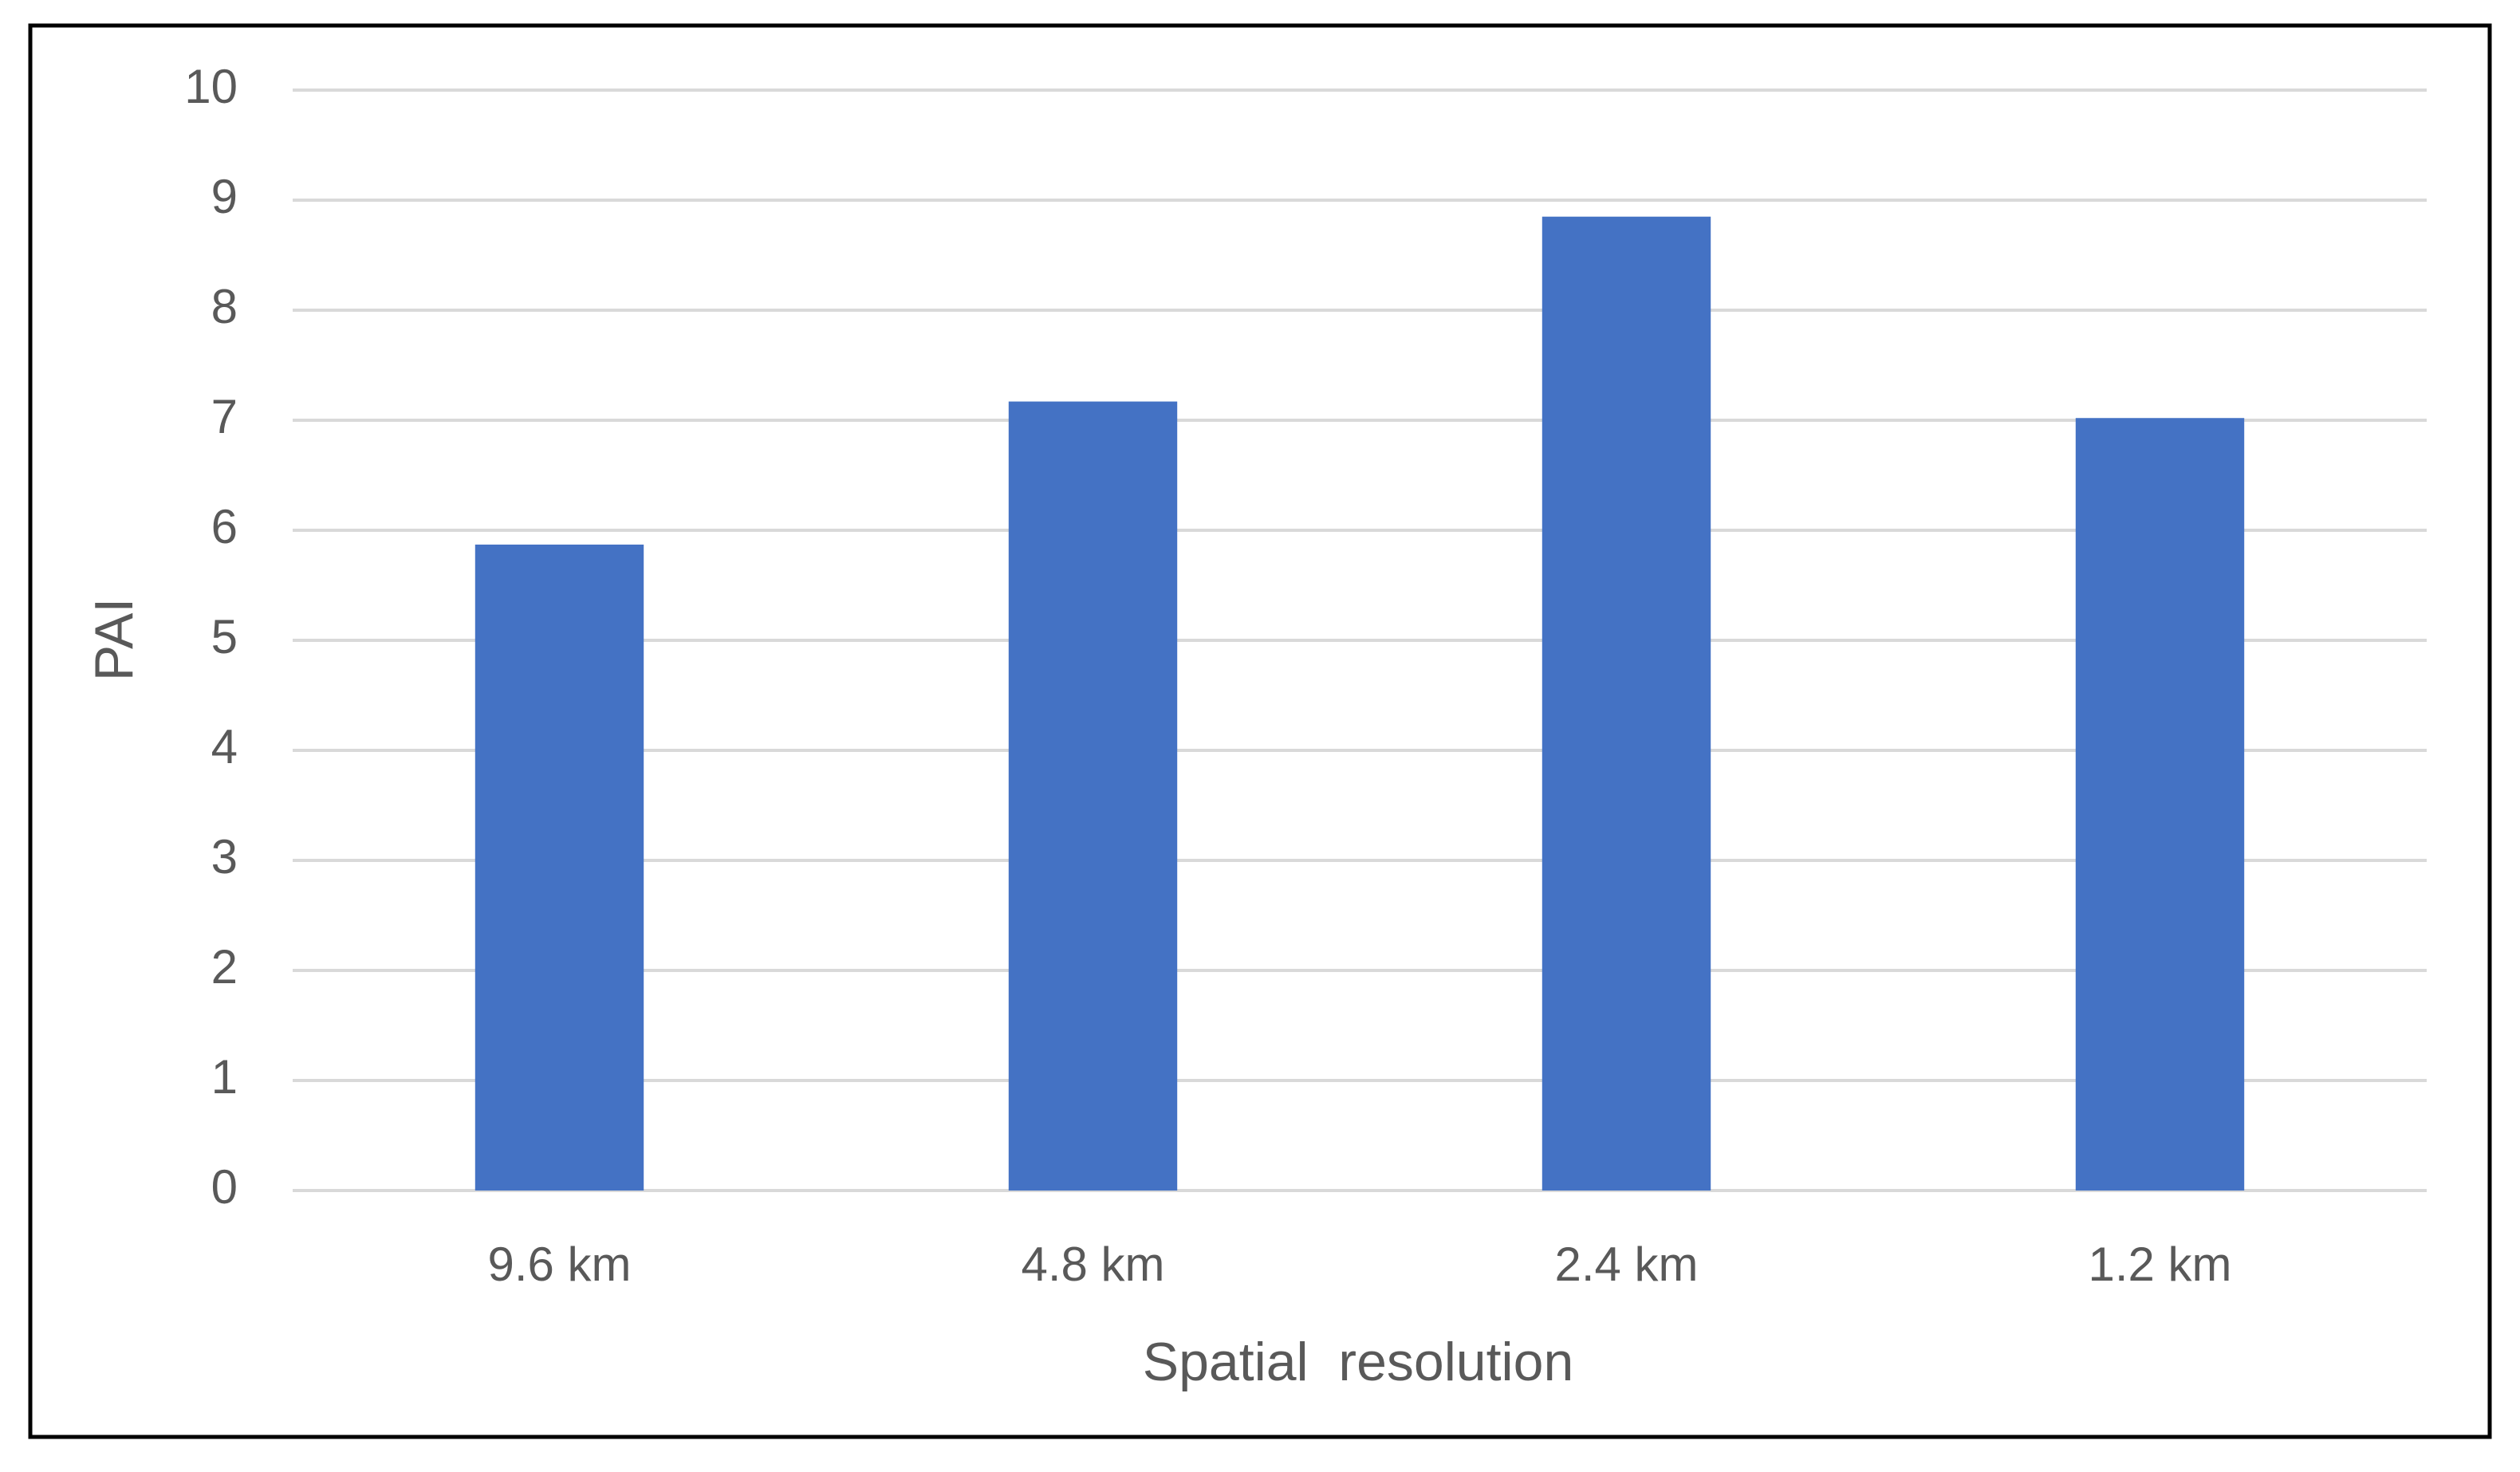 The width and height of the screenshot is (2520, 1472). I want to click on x-axis-title: Spatial resolution, so click(1358, 1362).